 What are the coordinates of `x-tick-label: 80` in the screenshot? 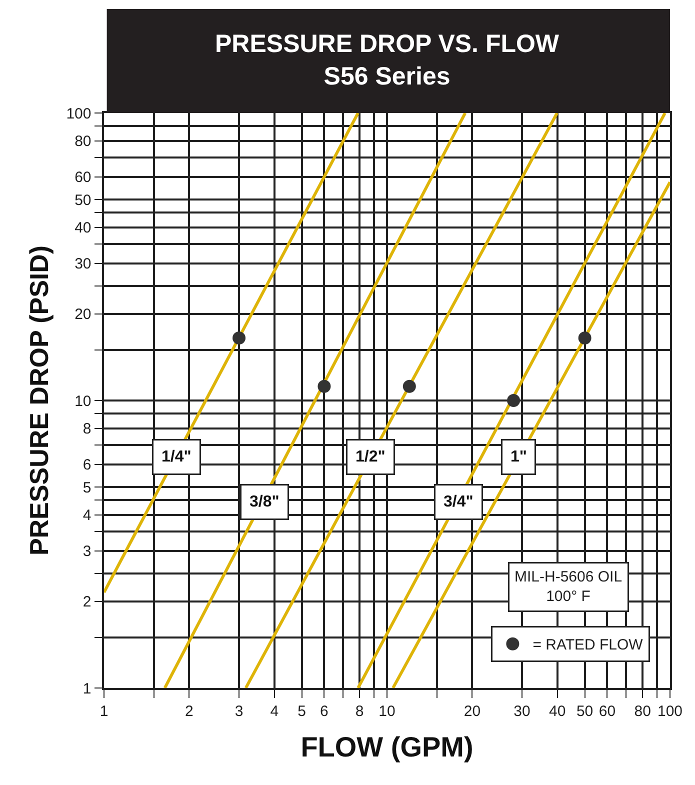 It's located at (642, 711).